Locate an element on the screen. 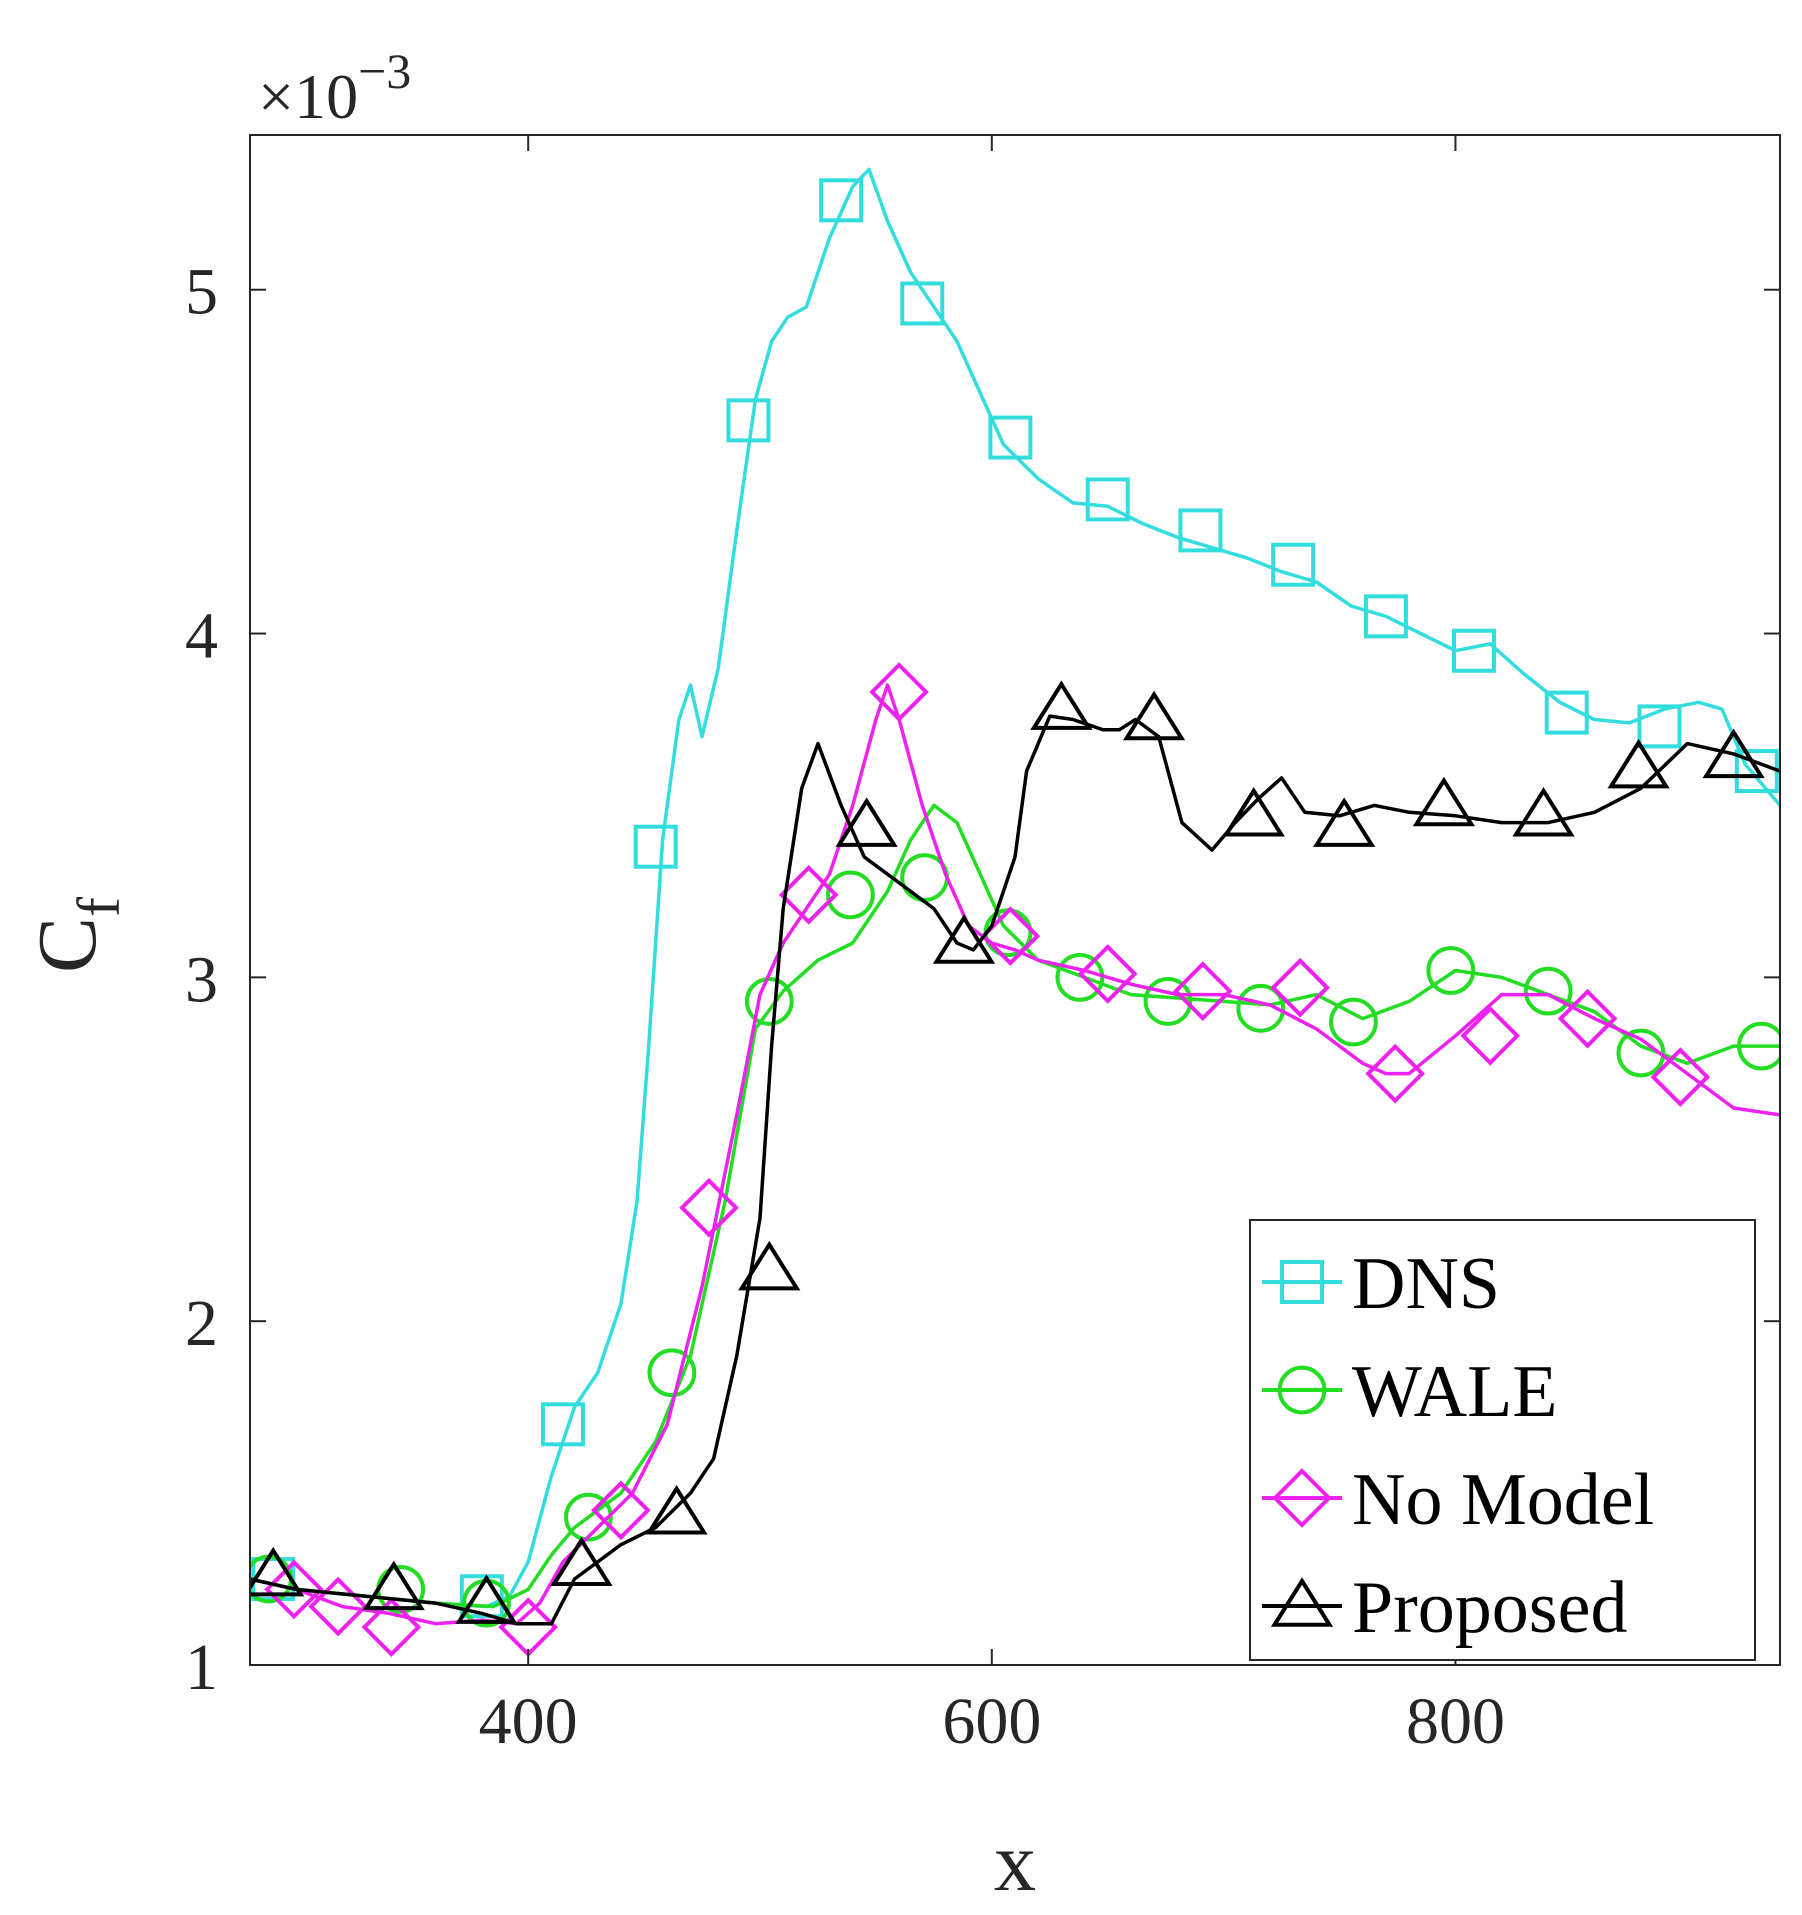  x-tick-label: 400 is located at coordinates (528, 1721).